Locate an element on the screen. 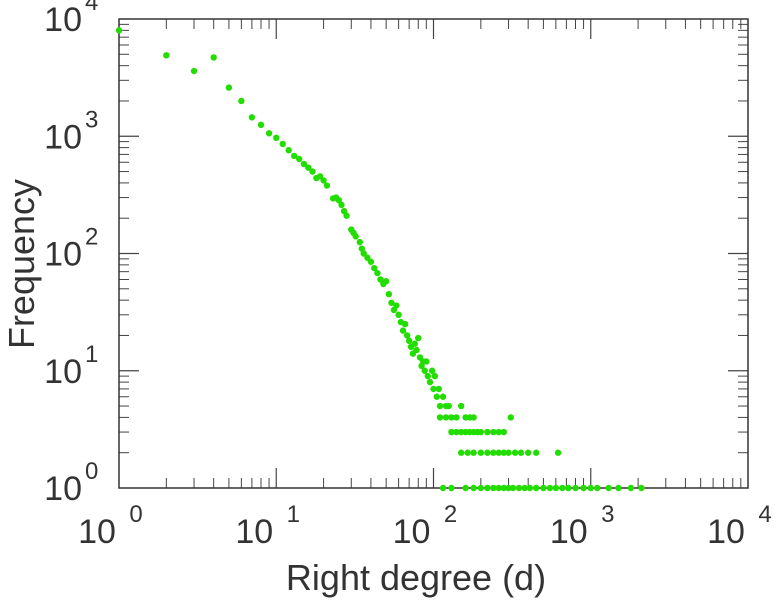  y-tick-exponent: 3 is located at coordinates (91, 119).